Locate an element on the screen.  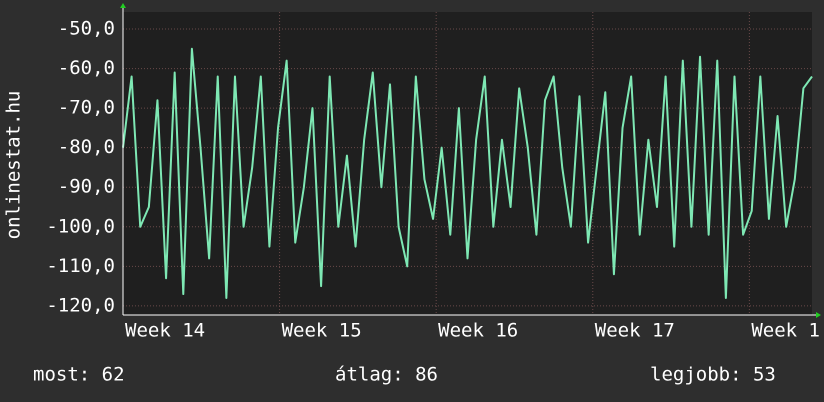
y-tick-label: -100,0 is located at coordinates (80, 226).